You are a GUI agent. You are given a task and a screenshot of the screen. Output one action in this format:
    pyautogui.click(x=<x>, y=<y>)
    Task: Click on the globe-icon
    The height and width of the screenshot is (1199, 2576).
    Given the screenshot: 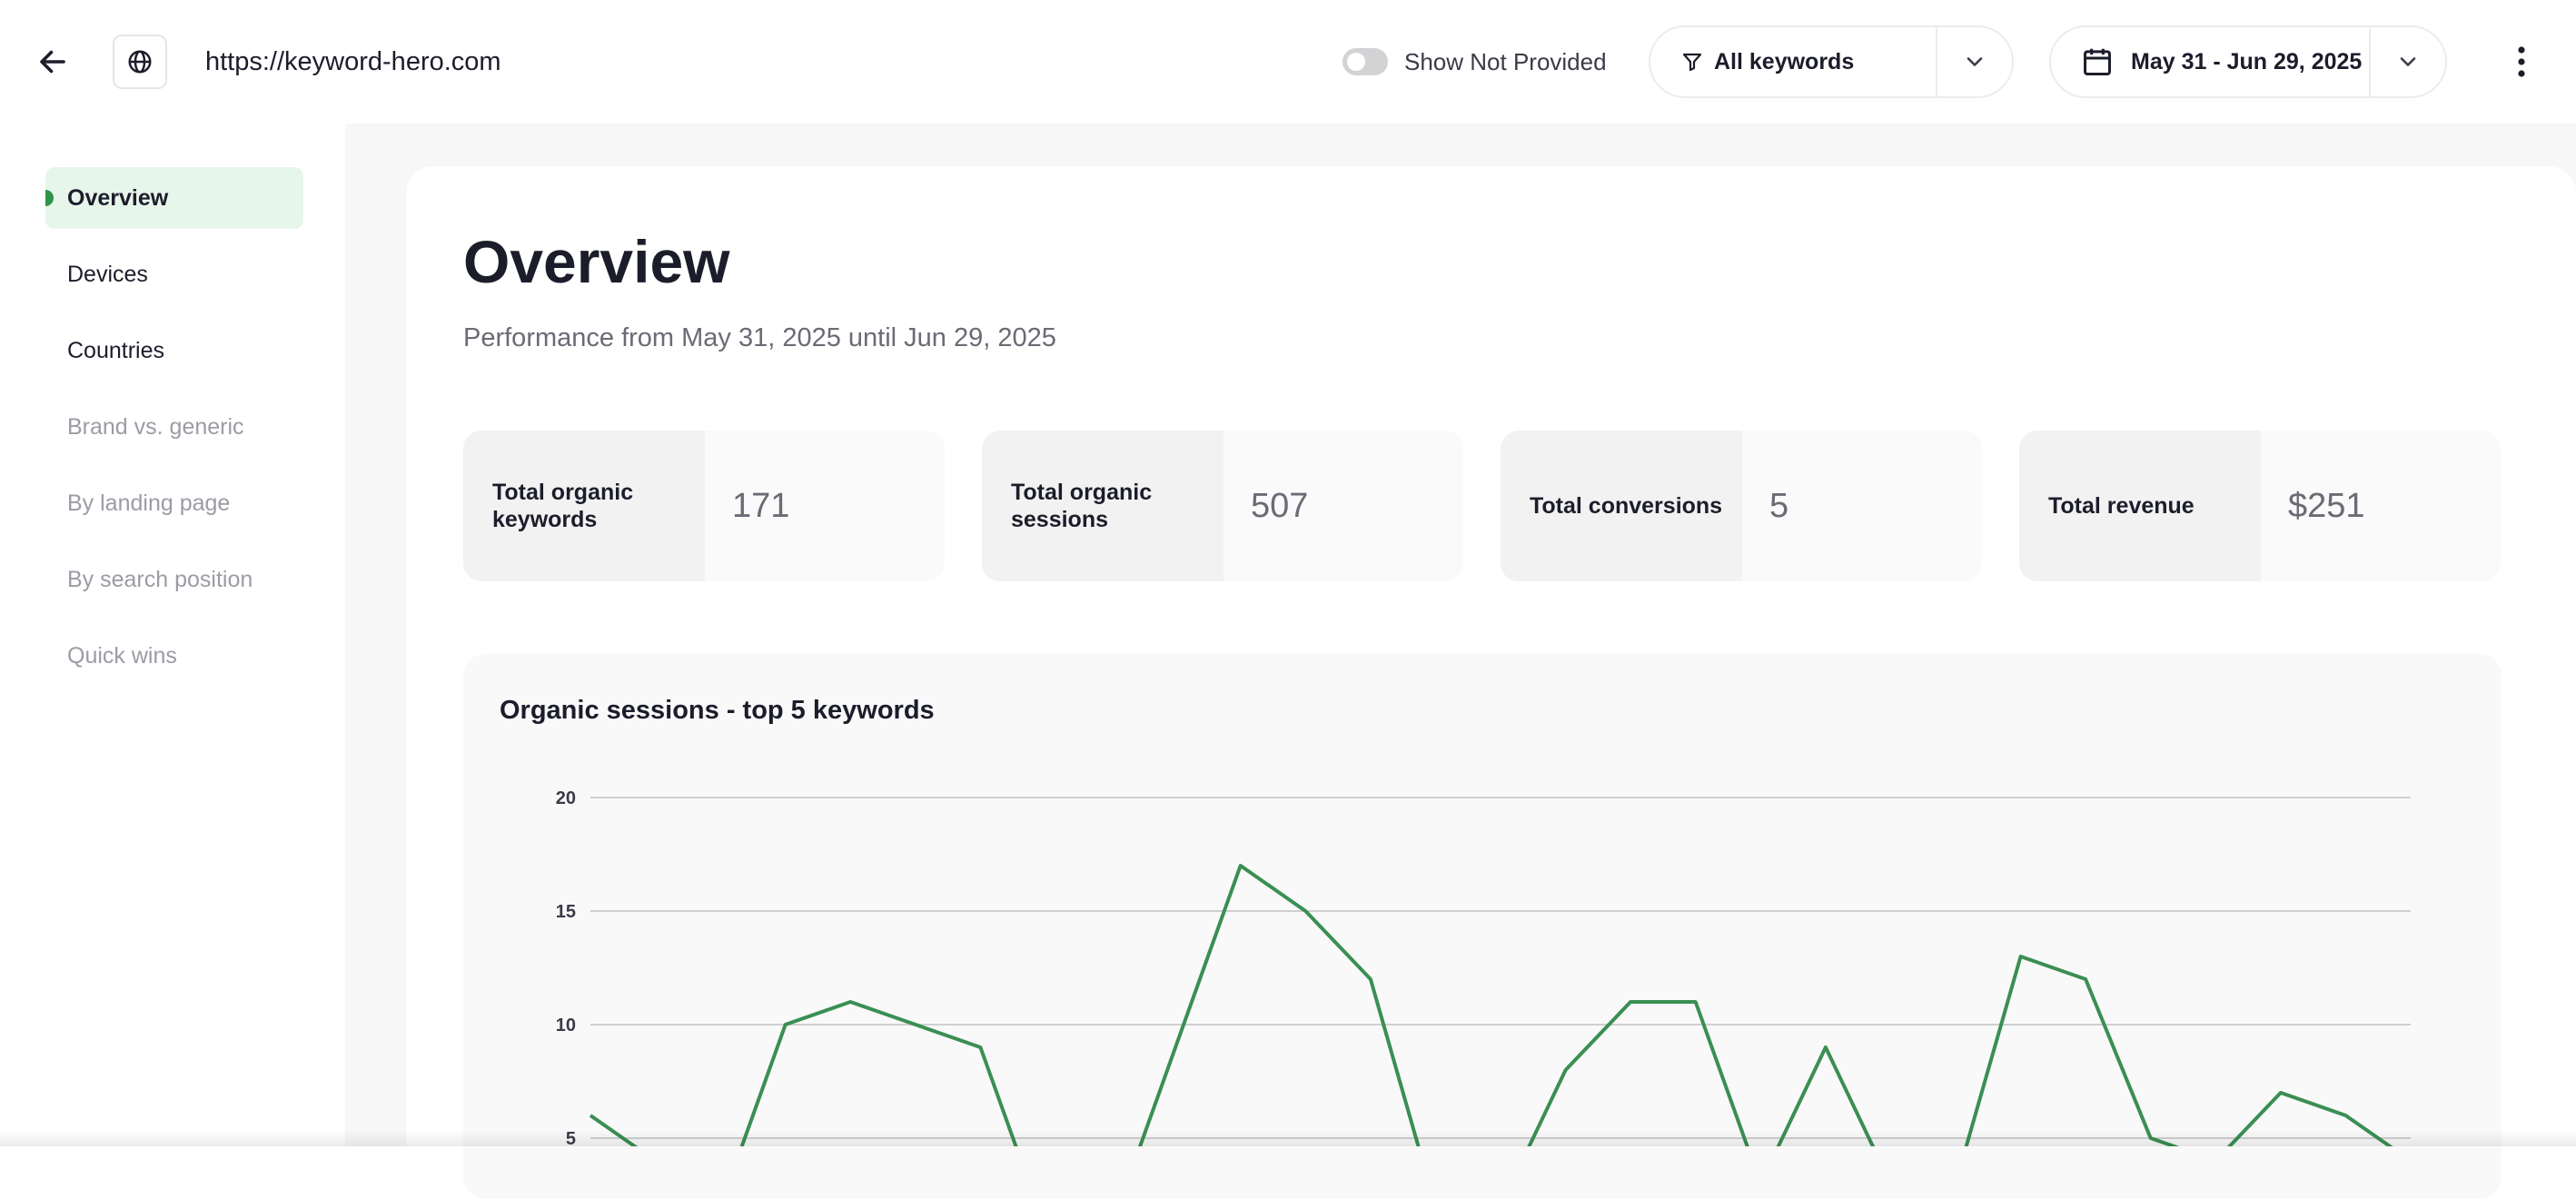 What is the action you would take?
    pyautogui.click(x=140, y=62)
    